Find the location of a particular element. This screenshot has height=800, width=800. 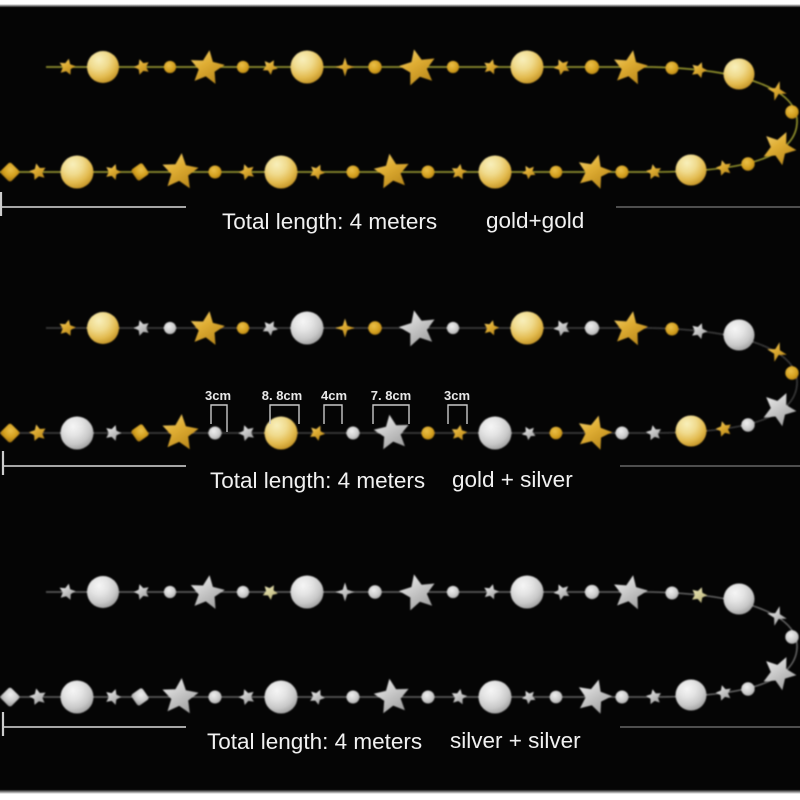

svg-text: silver + silver is located at coordinates (515, 740).